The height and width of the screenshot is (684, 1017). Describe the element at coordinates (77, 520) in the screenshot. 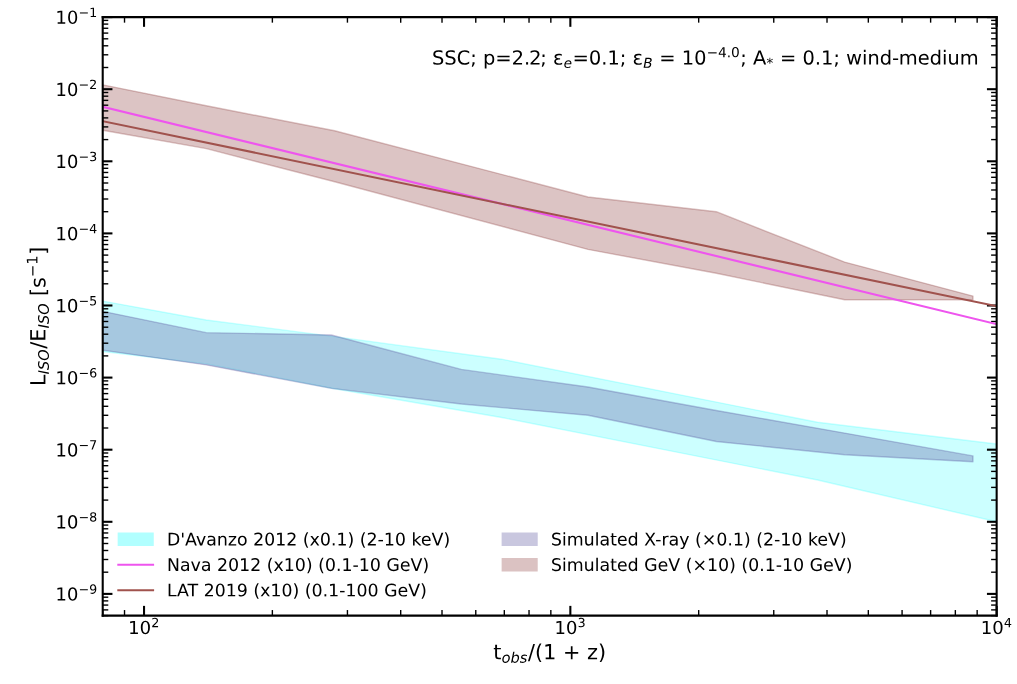

I see `y-tick-label: 10$^{−8}$` at that location.